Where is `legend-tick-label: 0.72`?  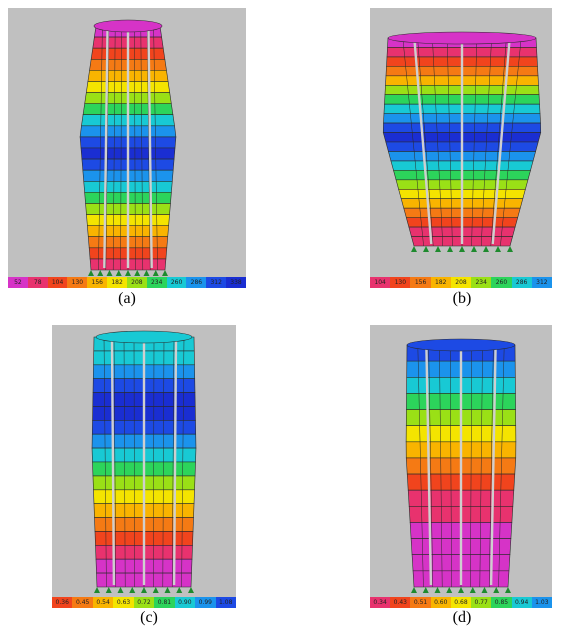
legend-tick-label: 0.72 is located at coordinates (144, 602).